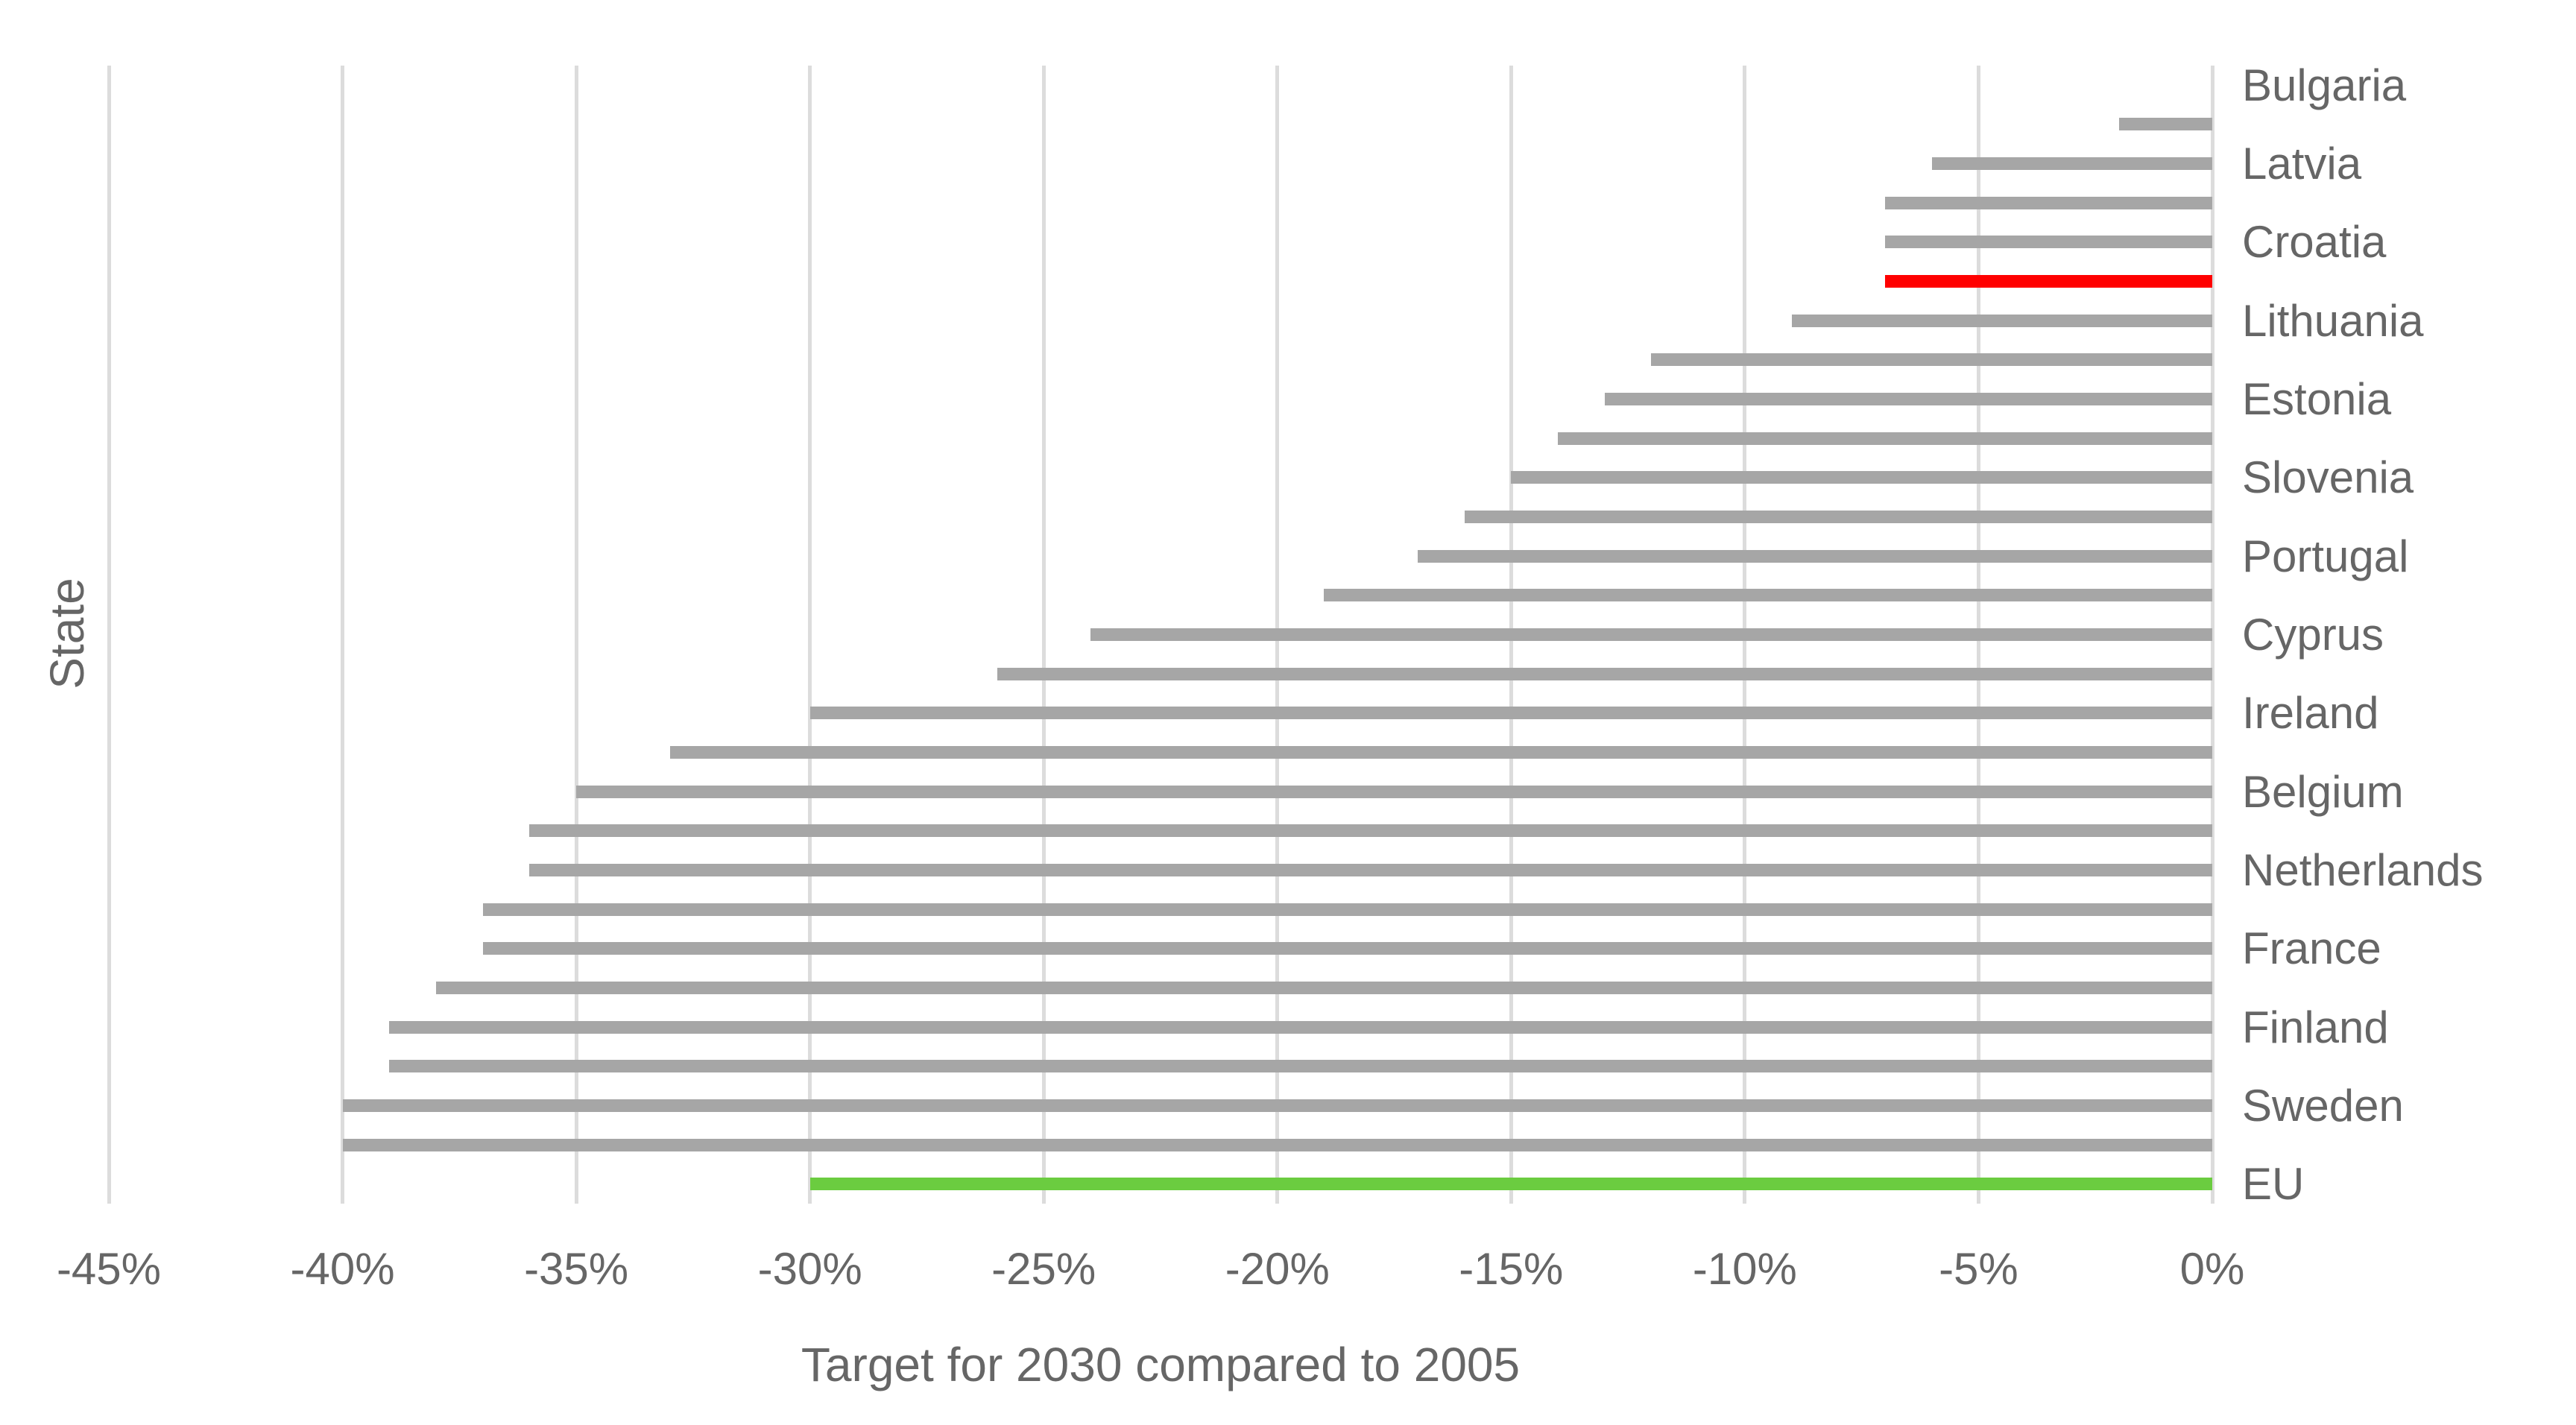  I want to click on bar-estonia, so click(1908, 400).